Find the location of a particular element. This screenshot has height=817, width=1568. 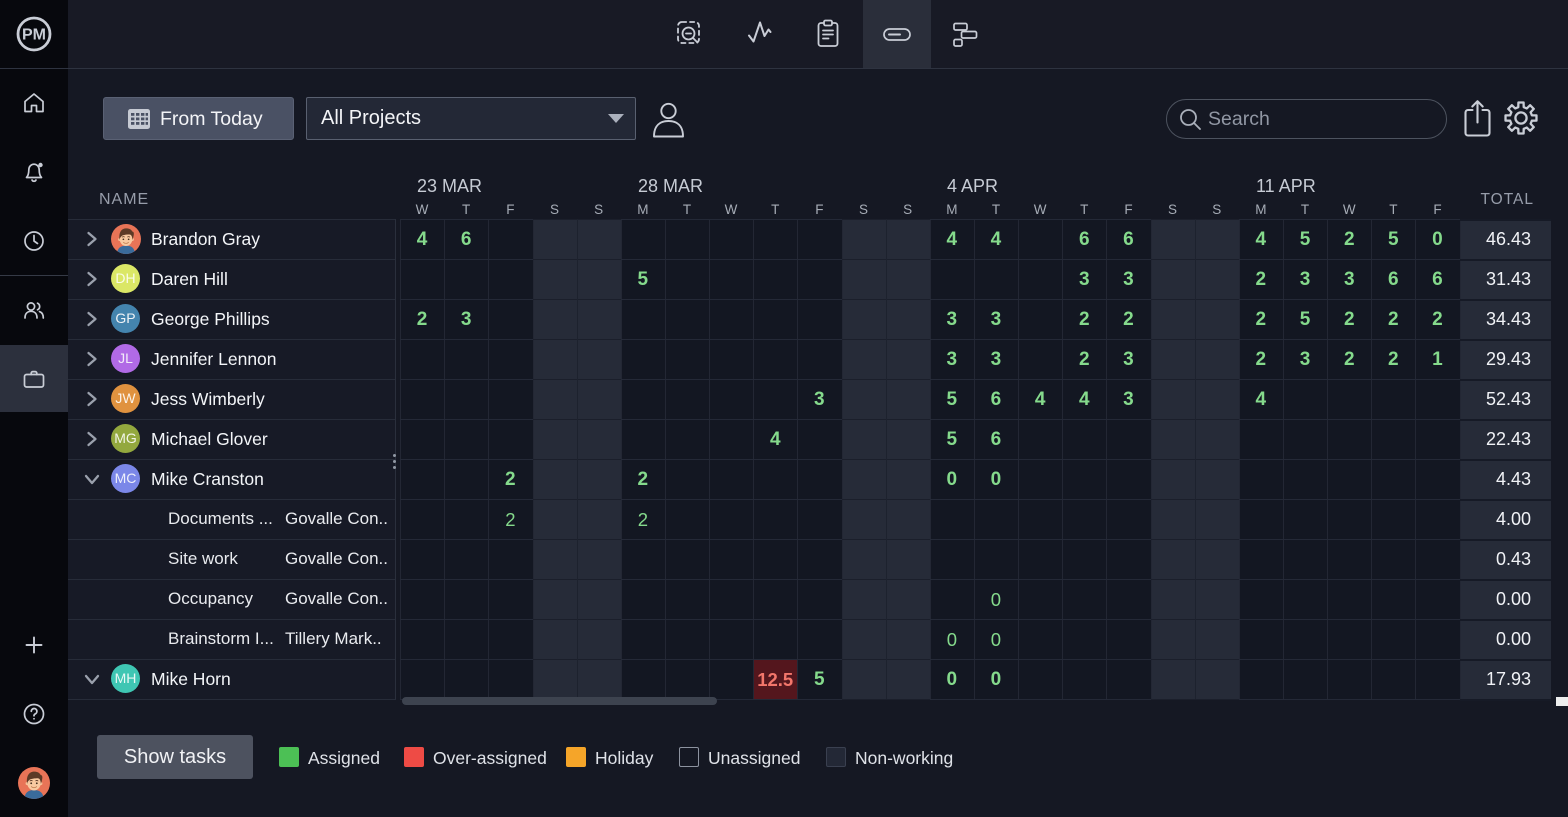

svg-text: PM is located at coordinates (34, 35).